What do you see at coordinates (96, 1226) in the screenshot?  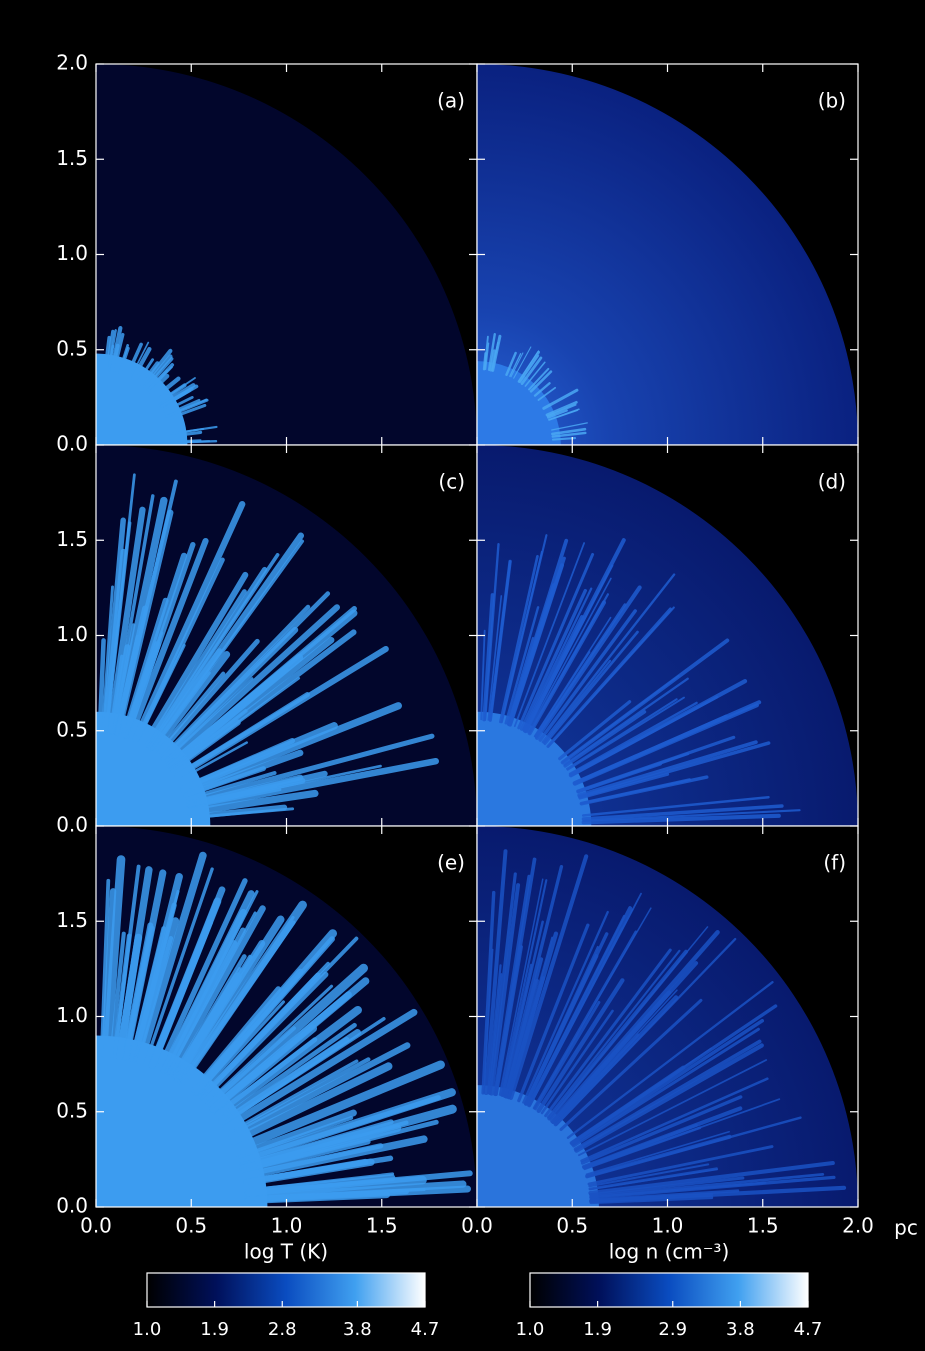 I see `x-tick-label: 0.0` at bounding box center [96, 1226].